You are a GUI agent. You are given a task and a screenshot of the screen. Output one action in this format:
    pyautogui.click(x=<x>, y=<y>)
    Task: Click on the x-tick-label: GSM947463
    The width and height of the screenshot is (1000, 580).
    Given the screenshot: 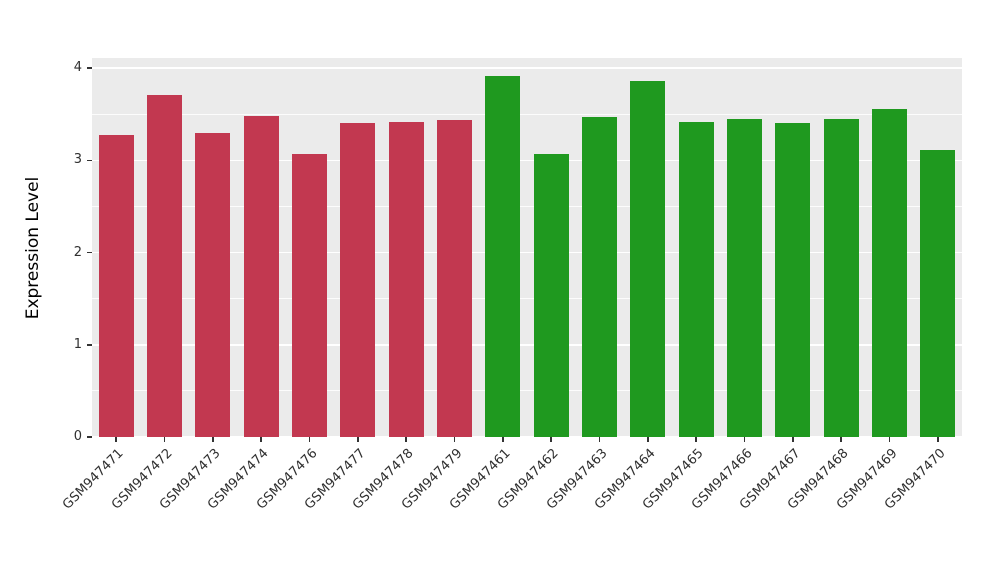 What is the action you would take?
    pyautogui.click(x=577, y=479)
    